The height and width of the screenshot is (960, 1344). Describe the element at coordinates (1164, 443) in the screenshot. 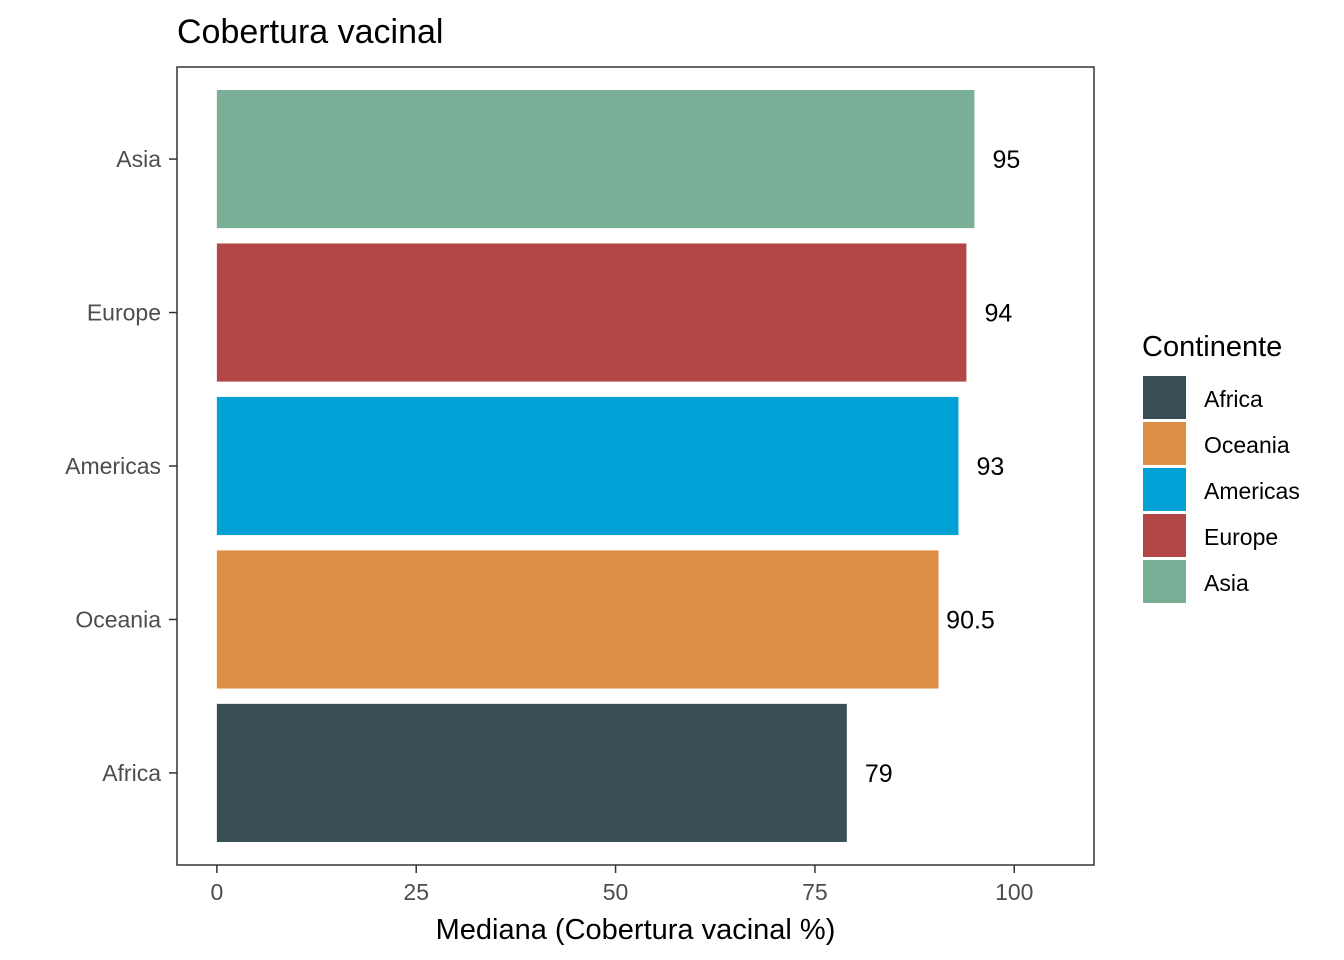

I see `legend-swatch-oceania` at that location.